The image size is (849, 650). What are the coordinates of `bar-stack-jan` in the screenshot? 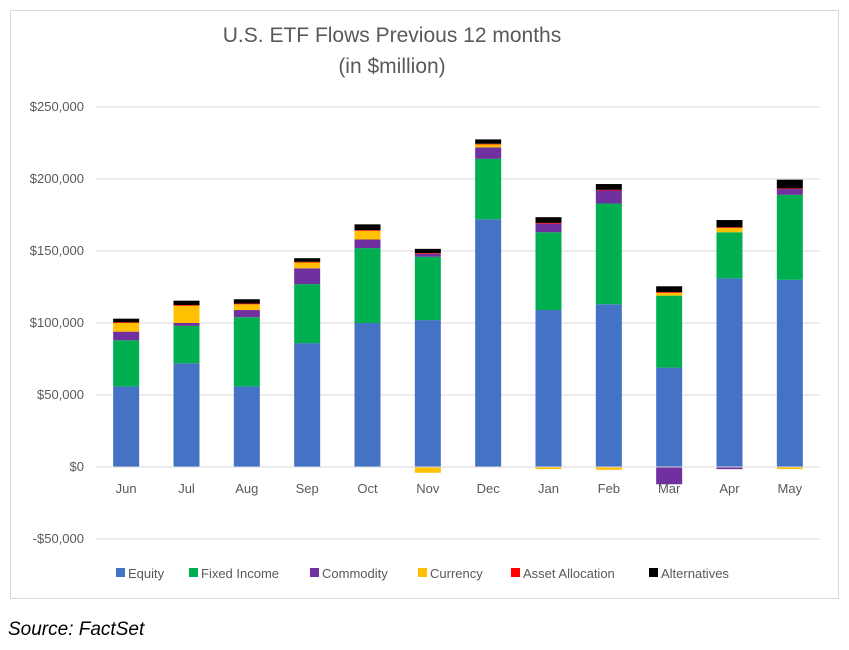 It's located at (548, 343).